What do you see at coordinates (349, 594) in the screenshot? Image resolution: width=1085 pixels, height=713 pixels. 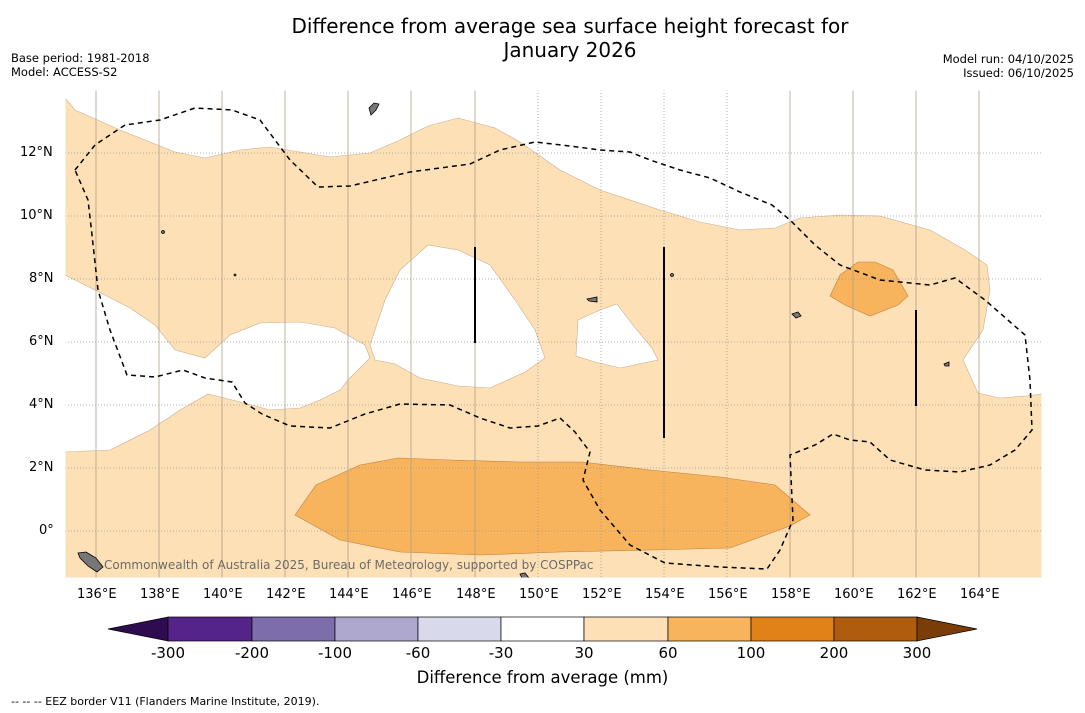 I see `lon-label: 144°E` at bounding box center [349, 594].